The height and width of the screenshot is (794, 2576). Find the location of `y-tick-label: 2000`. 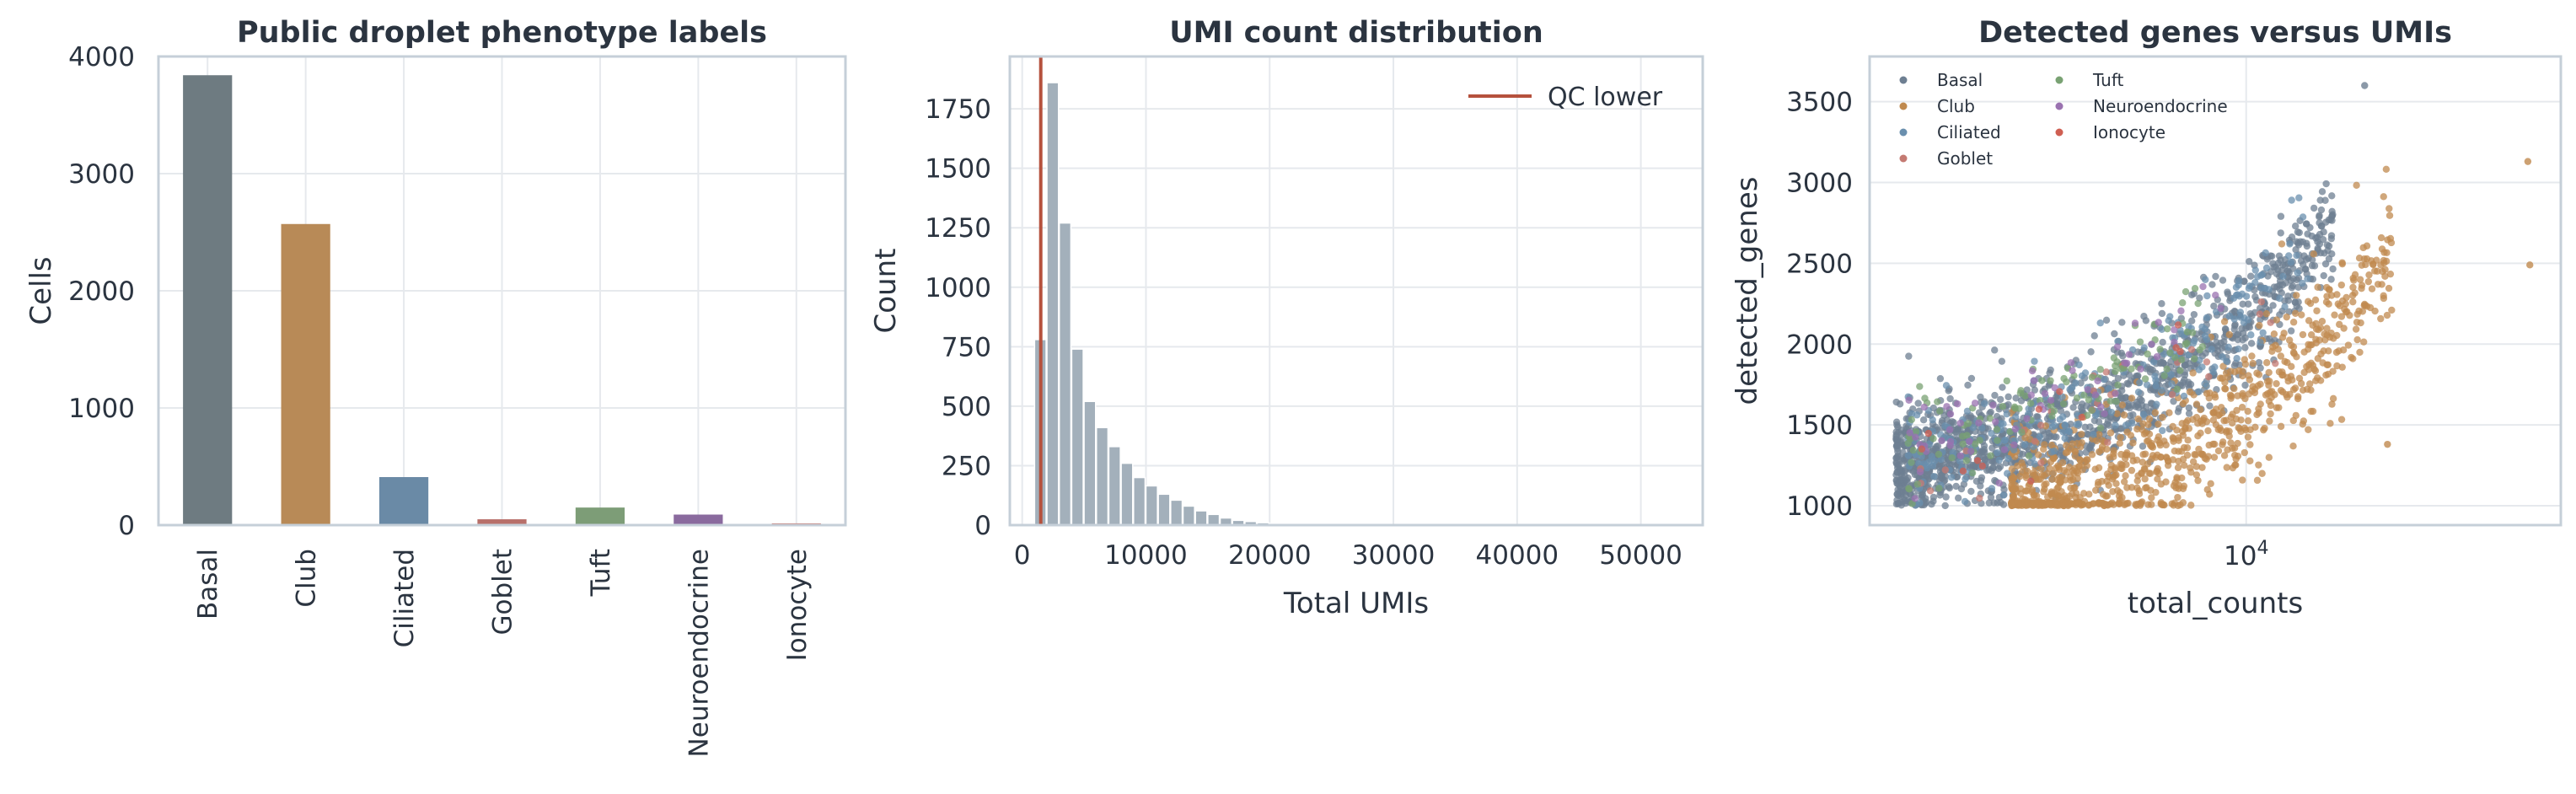

y-tick-label: 2000 is located at coordinates (101, 292).